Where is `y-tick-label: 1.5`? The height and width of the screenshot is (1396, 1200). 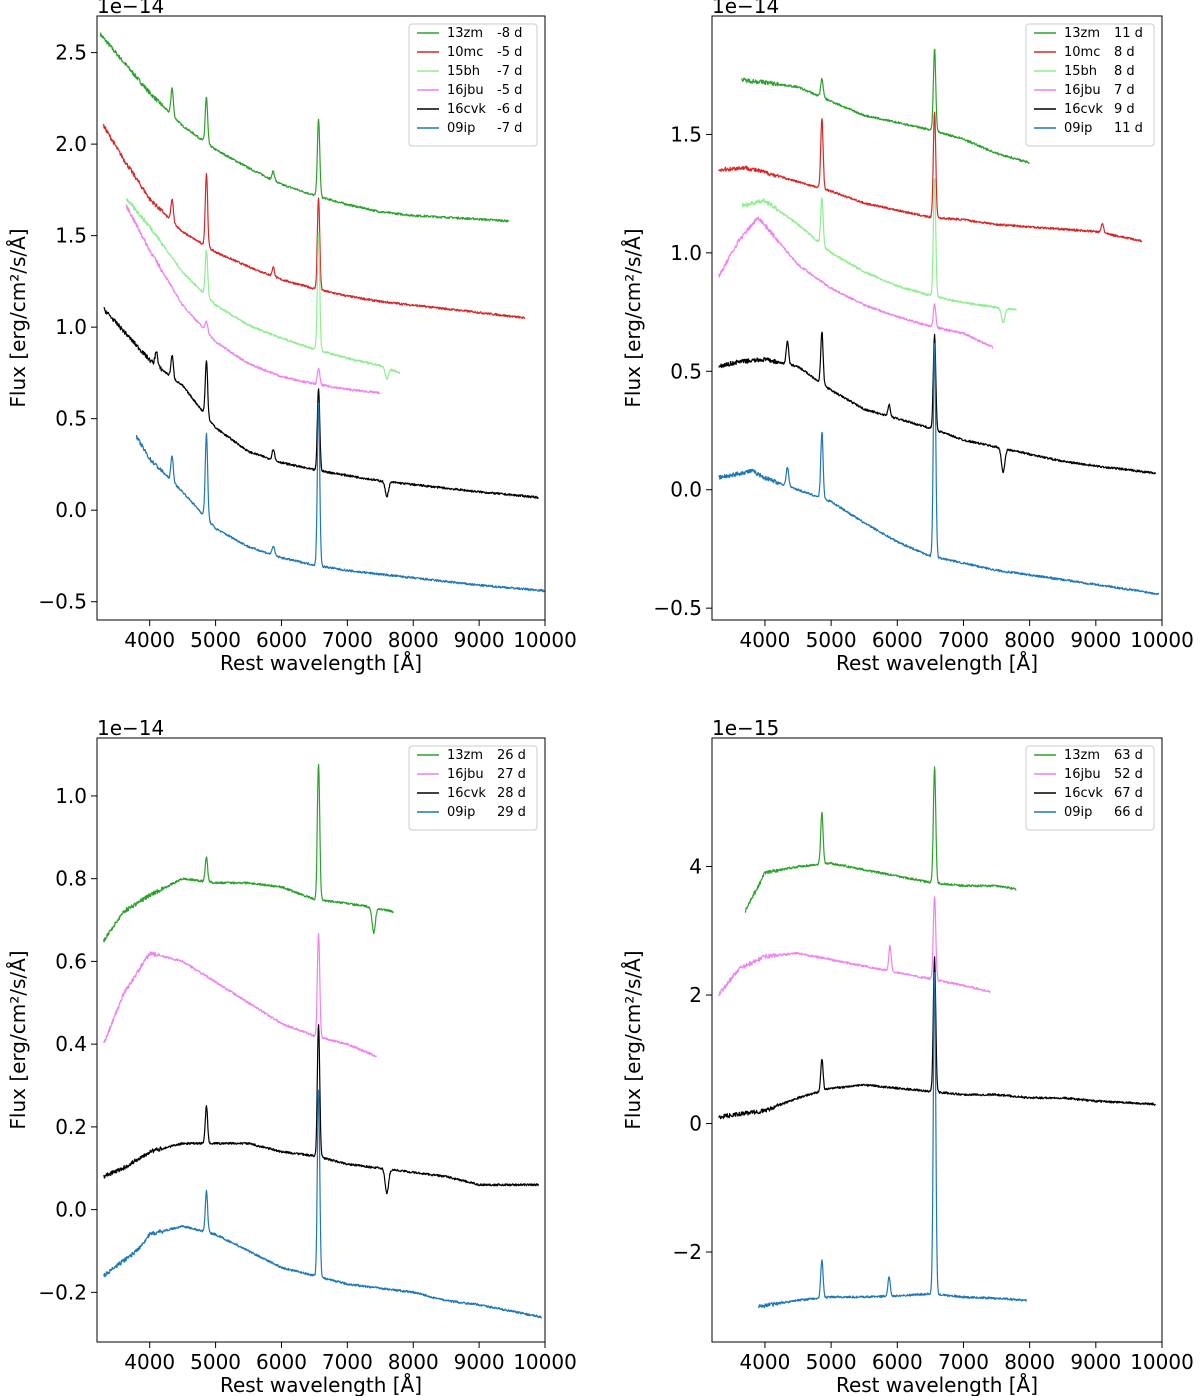 y-tick-label: 1.5 is located at coordinates (71, 236).